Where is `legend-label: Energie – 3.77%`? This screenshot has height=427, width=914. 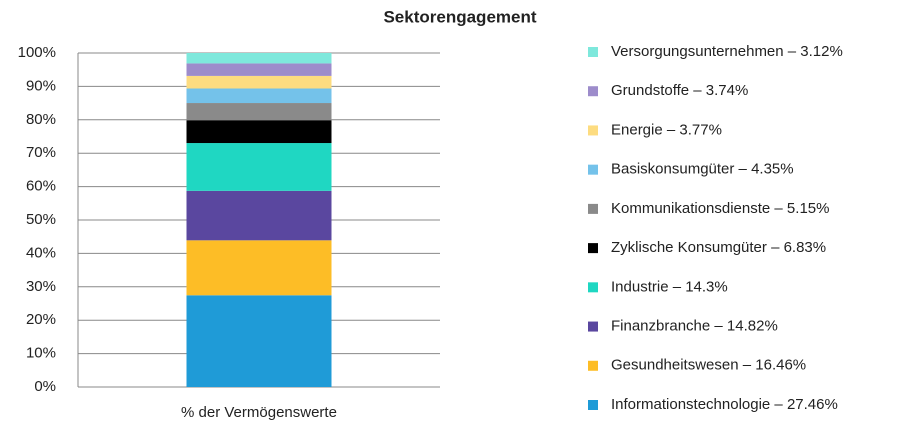 legend-label: Energie – 3.77% is located at coordinates (666, 129).